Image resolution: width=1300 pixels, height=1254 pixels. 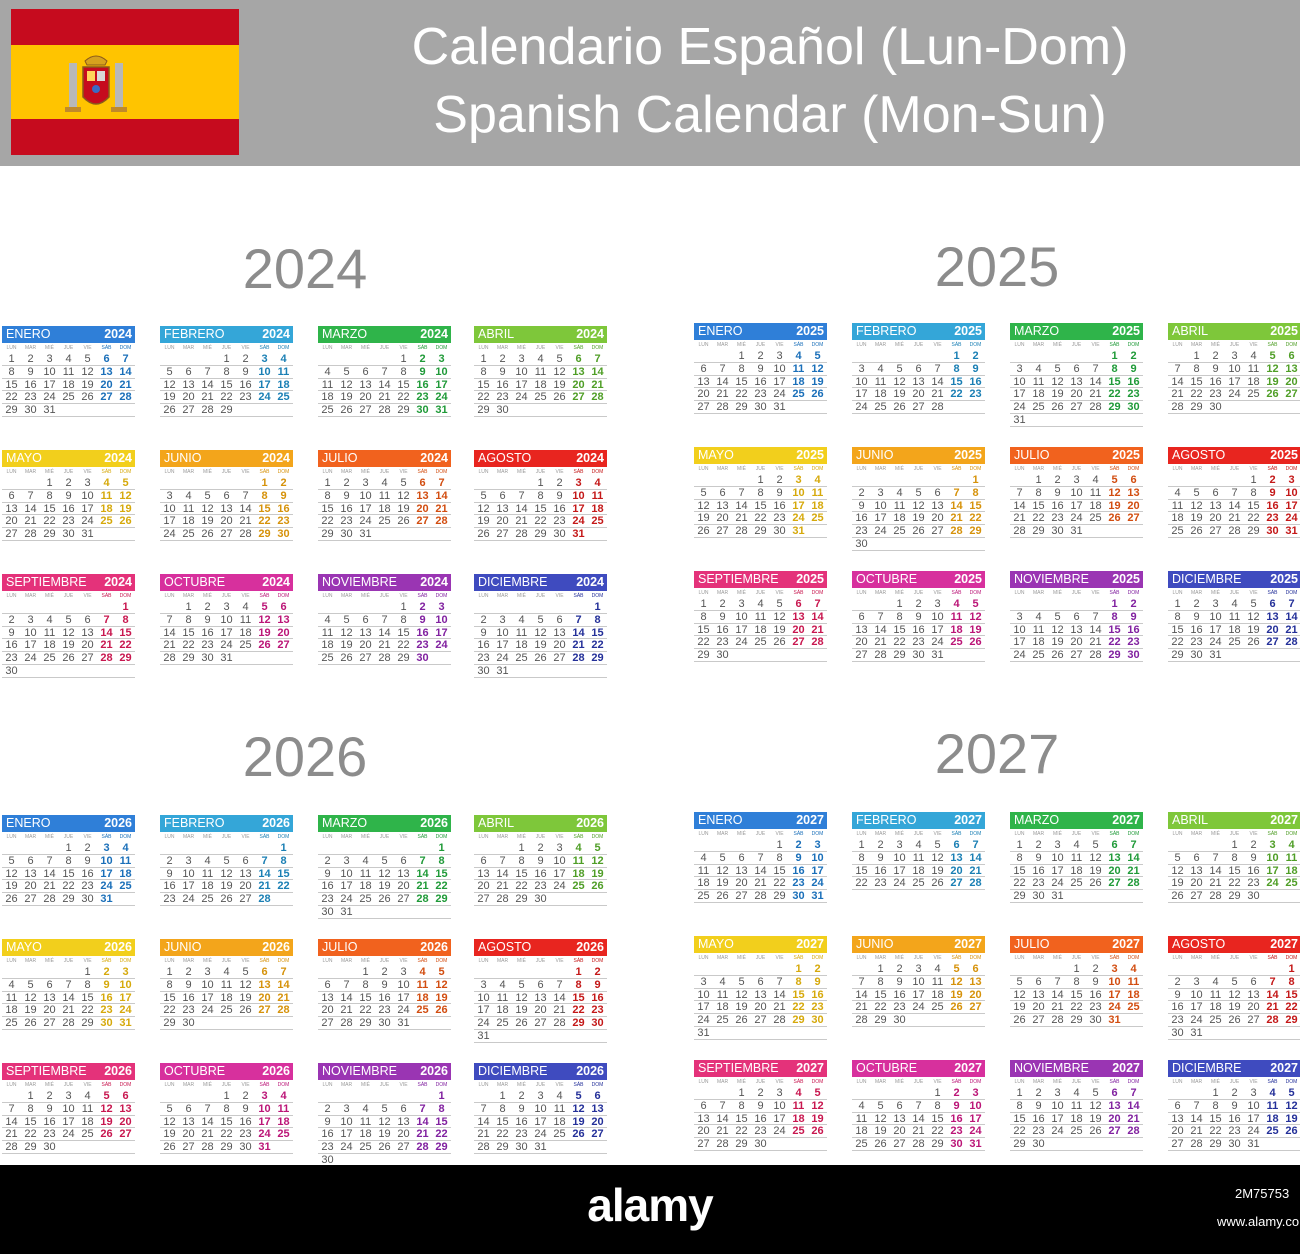 I want to click on day-cell: 21, so click(x=106, y=646).